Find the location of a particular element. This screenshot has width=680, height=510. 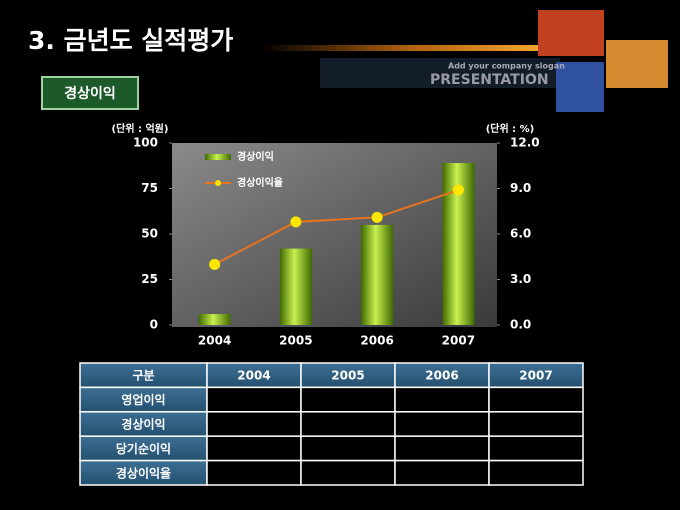

y-unit: (단위 : 억원) is located at coordinates (140, 128).